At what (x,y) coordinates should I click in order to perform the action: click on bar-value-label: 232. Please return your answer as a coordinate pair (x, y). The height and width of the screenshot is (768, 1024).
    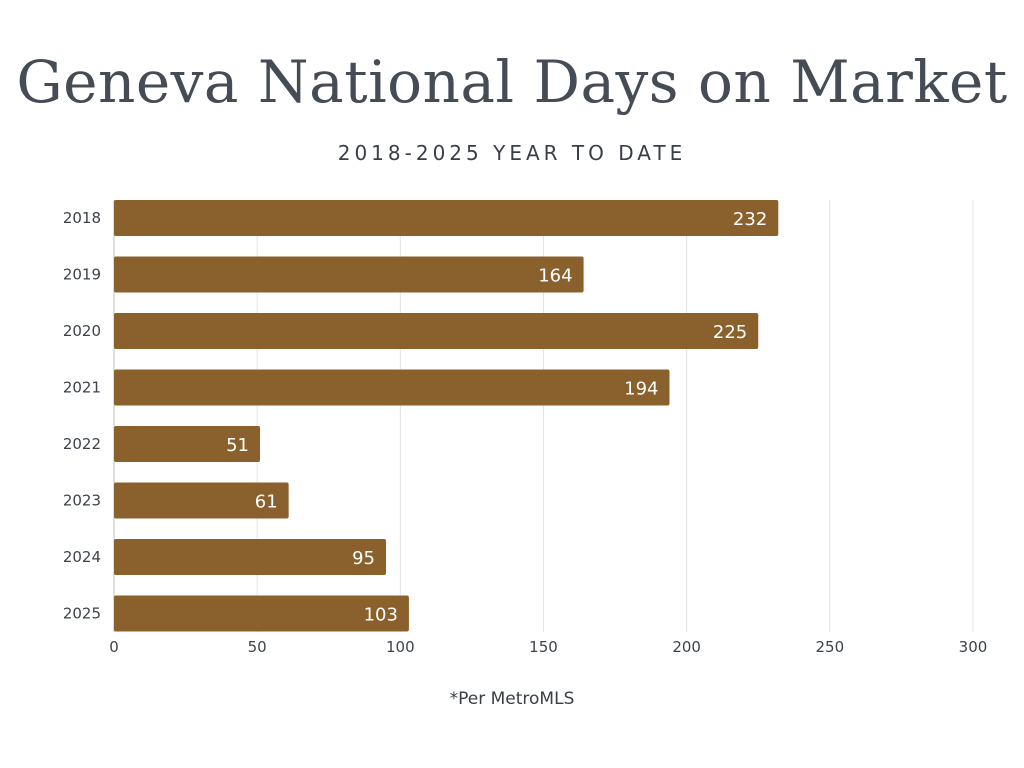
    Looking at the image, I should click on (750, 219).